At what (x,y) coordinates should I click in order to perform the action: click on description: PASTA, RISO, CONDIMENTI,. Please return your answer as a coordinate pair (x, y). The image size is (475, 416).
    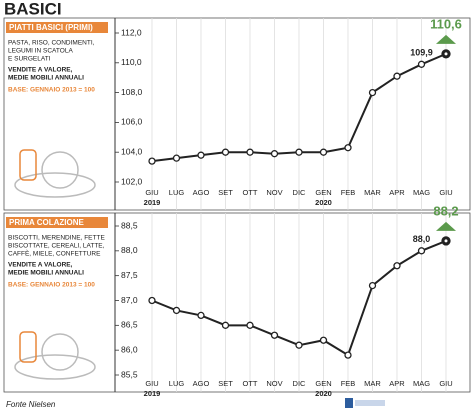
    Looking at the image, I should click on (51, 43).